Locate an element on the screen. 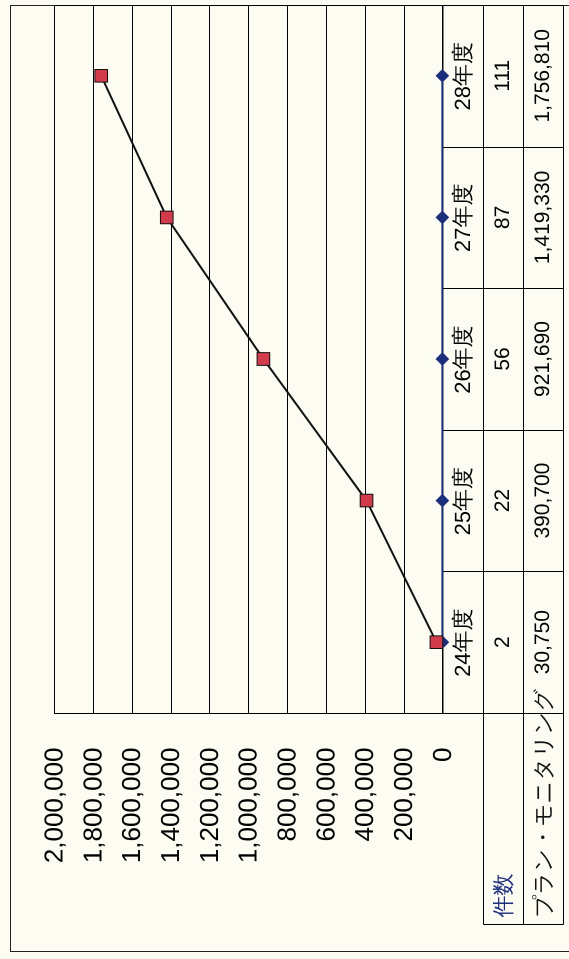 The height and width of the screenshot is (959, 569). x-tick-label: 1,000,000 is located at coordinates (247, 806).